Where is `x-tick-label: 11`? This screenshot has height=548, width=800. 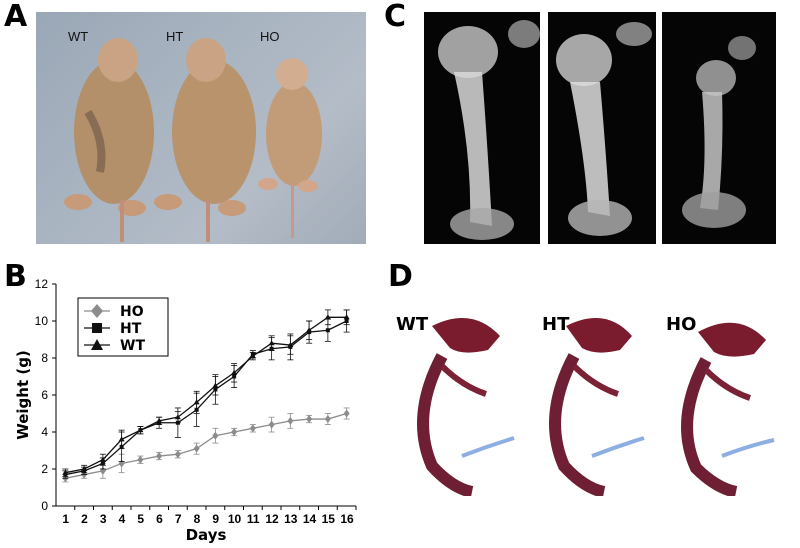 x-tick-label: 11 is located at coordinates (253, 519).